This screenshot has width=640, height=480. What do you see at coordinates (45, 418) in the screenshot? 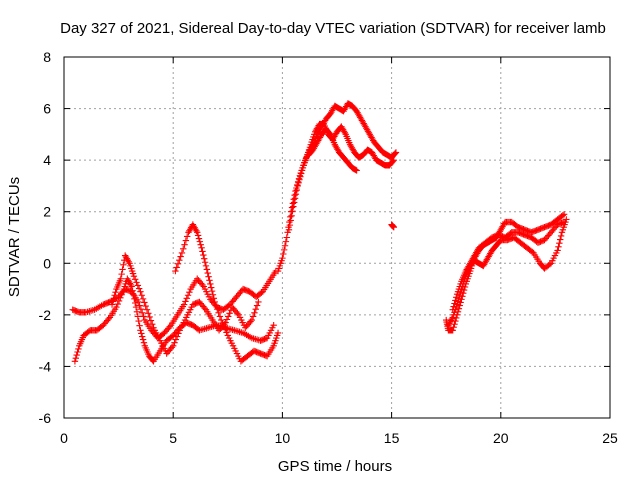
I see `y-tick-label: -6` at bounding box center [45, 418].